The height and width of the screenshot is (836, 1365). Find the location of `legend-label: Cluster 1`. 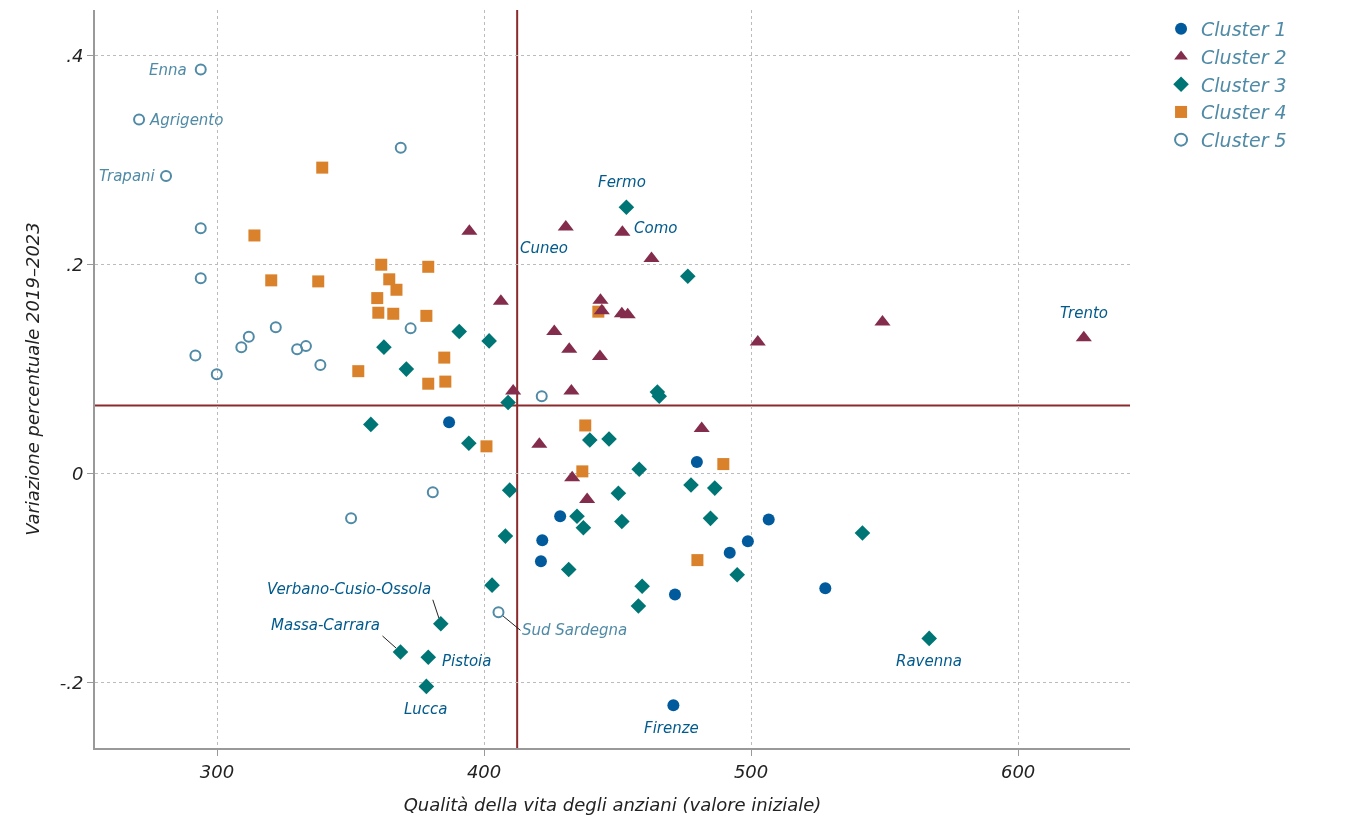

legend-label: Cluster 1 is located at coordinates (1244, 29).